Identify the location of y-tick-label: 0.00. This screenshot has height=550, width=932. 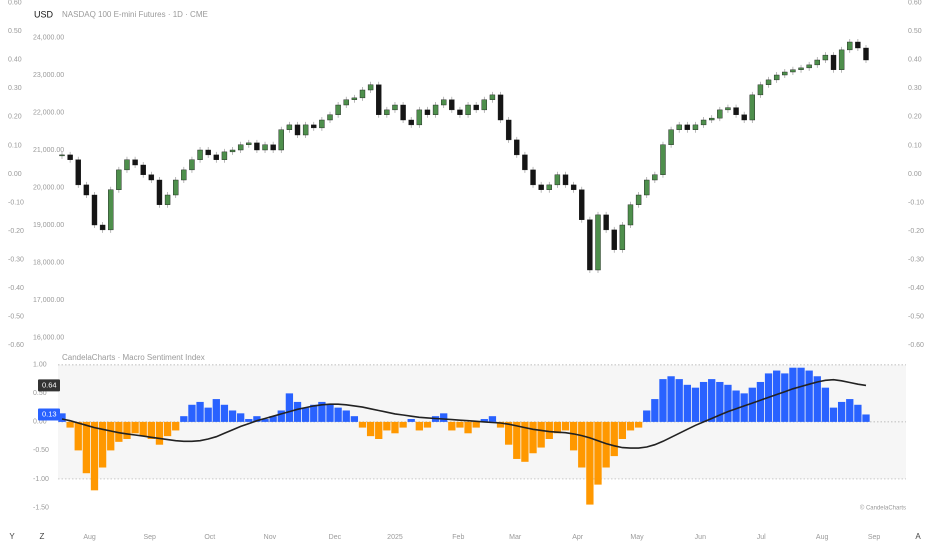
(40, 422).